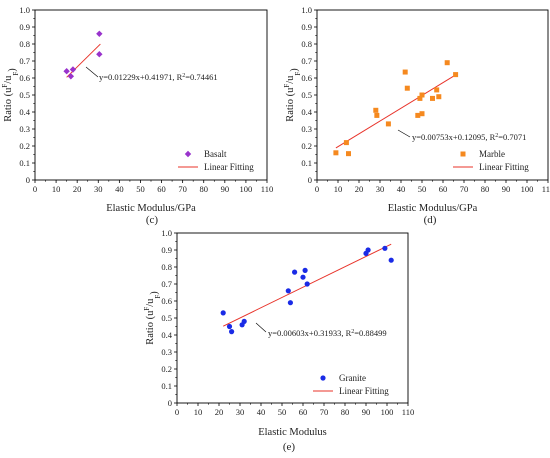 This screenshot has height=458, width=550. What do you see at coordinates (151, 208) in the screenshot?
I see `x-axis-title: Elastic Modulus/GPa` at bounding box center [151, 208].